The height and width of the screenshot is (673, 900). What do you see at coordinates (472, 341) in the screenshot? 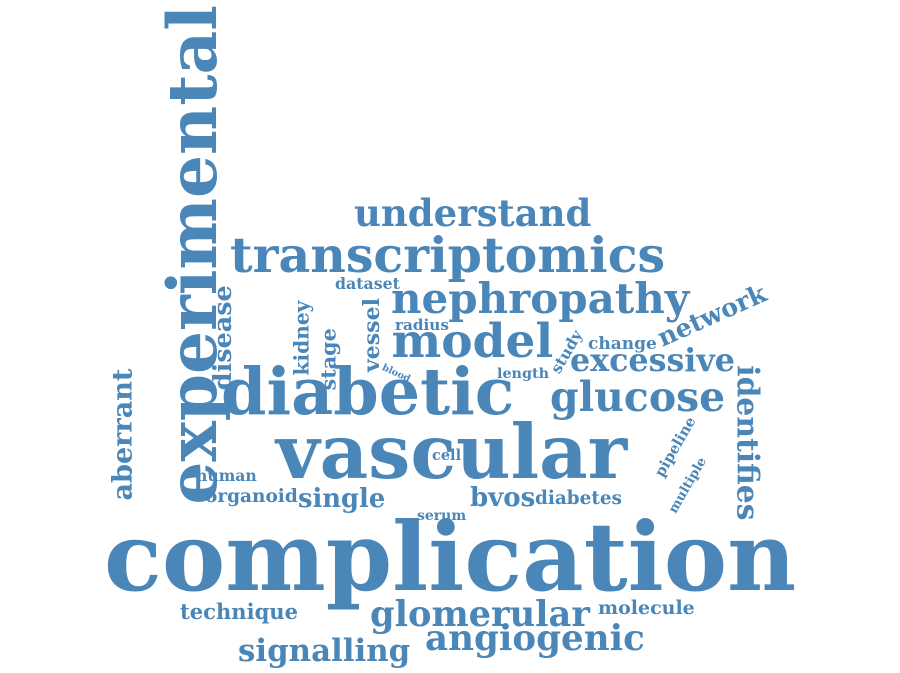
I see `word-model: model` at bounding box center [472, 341].